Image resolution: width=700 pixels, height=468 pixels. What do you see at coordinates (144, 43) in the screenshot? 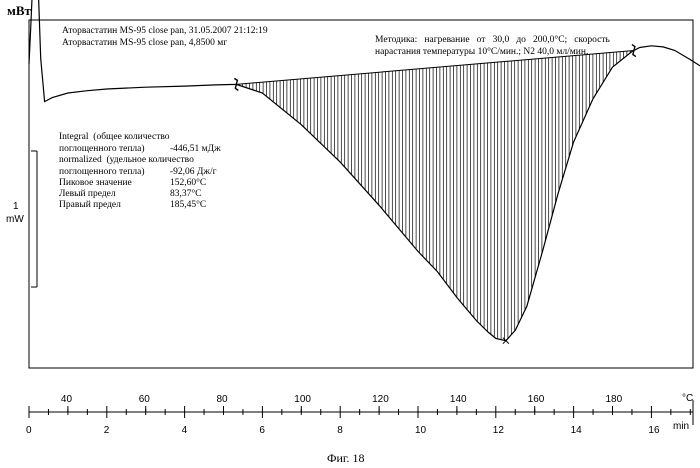
I see `sample-line-2: Аторвастатин MS-95 close pan, 4,8500 мг` at bounding box center [144, 43].